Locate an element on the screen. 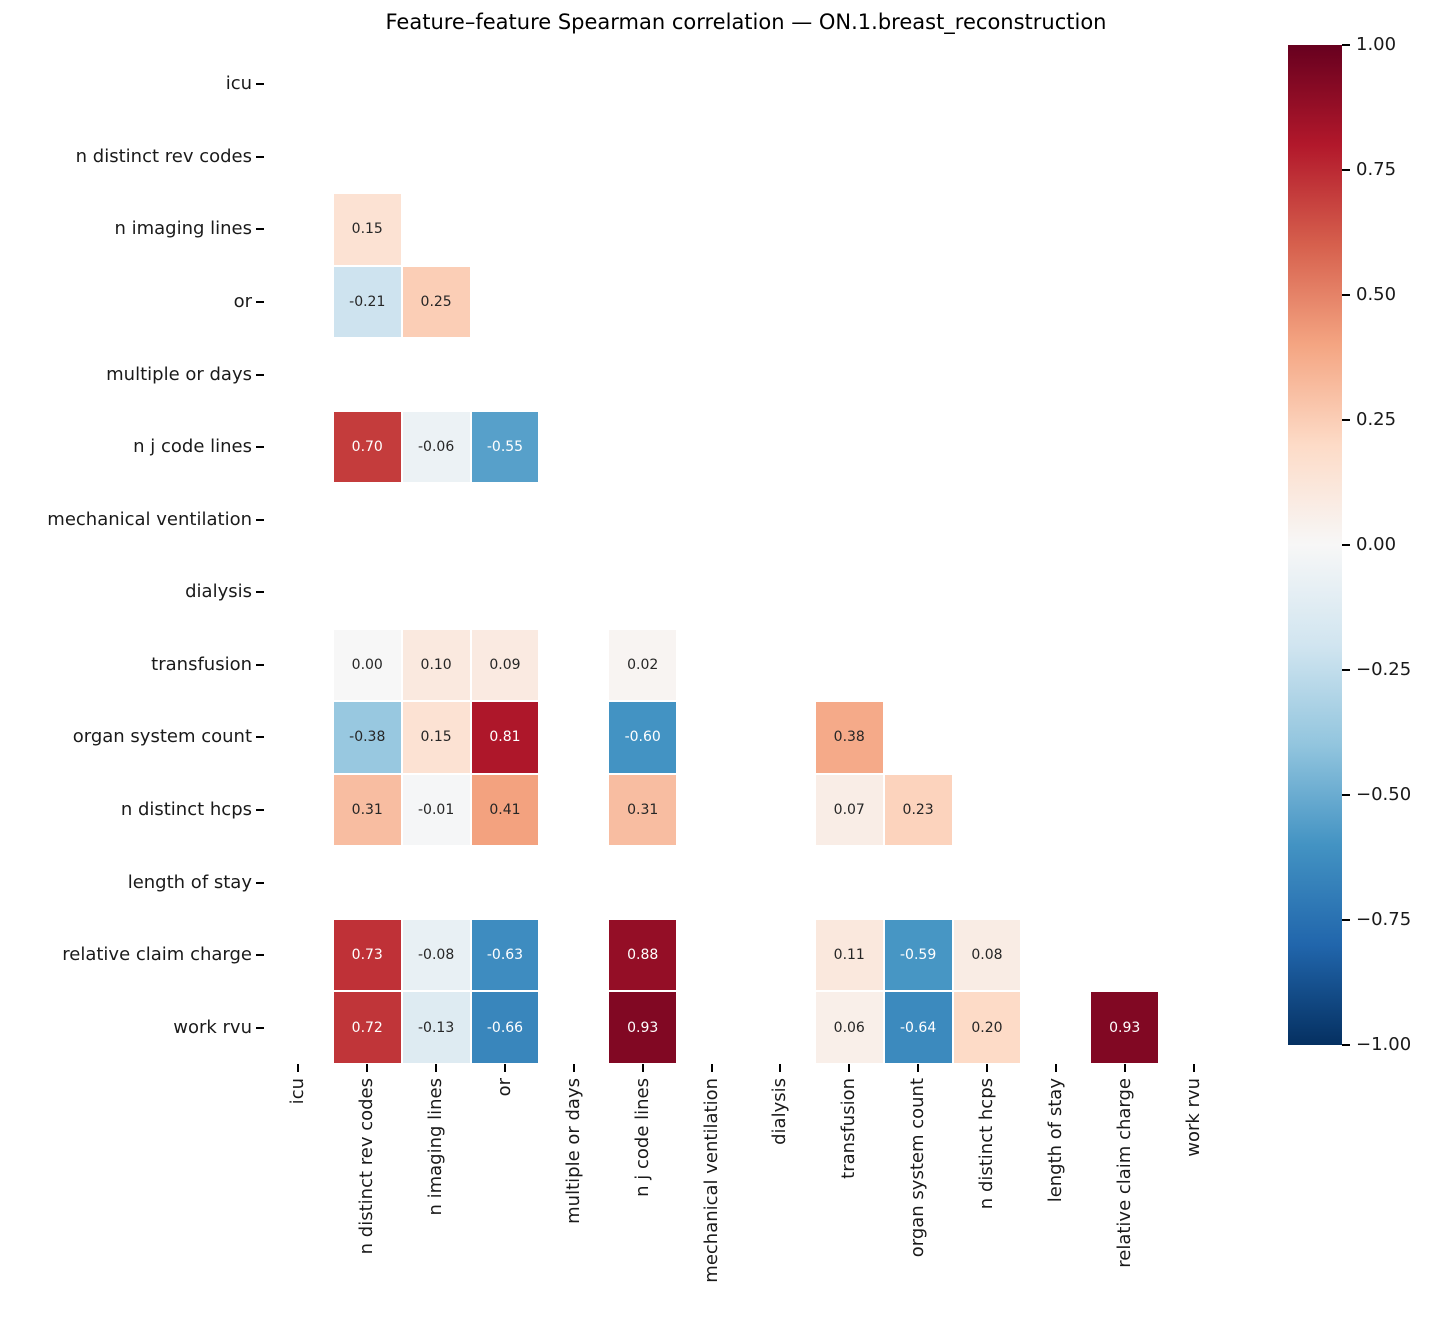 The height and width of the screenshot is (1332, 1433). heatmap-cell: 0.06 is located at coordinates (849, 1027).